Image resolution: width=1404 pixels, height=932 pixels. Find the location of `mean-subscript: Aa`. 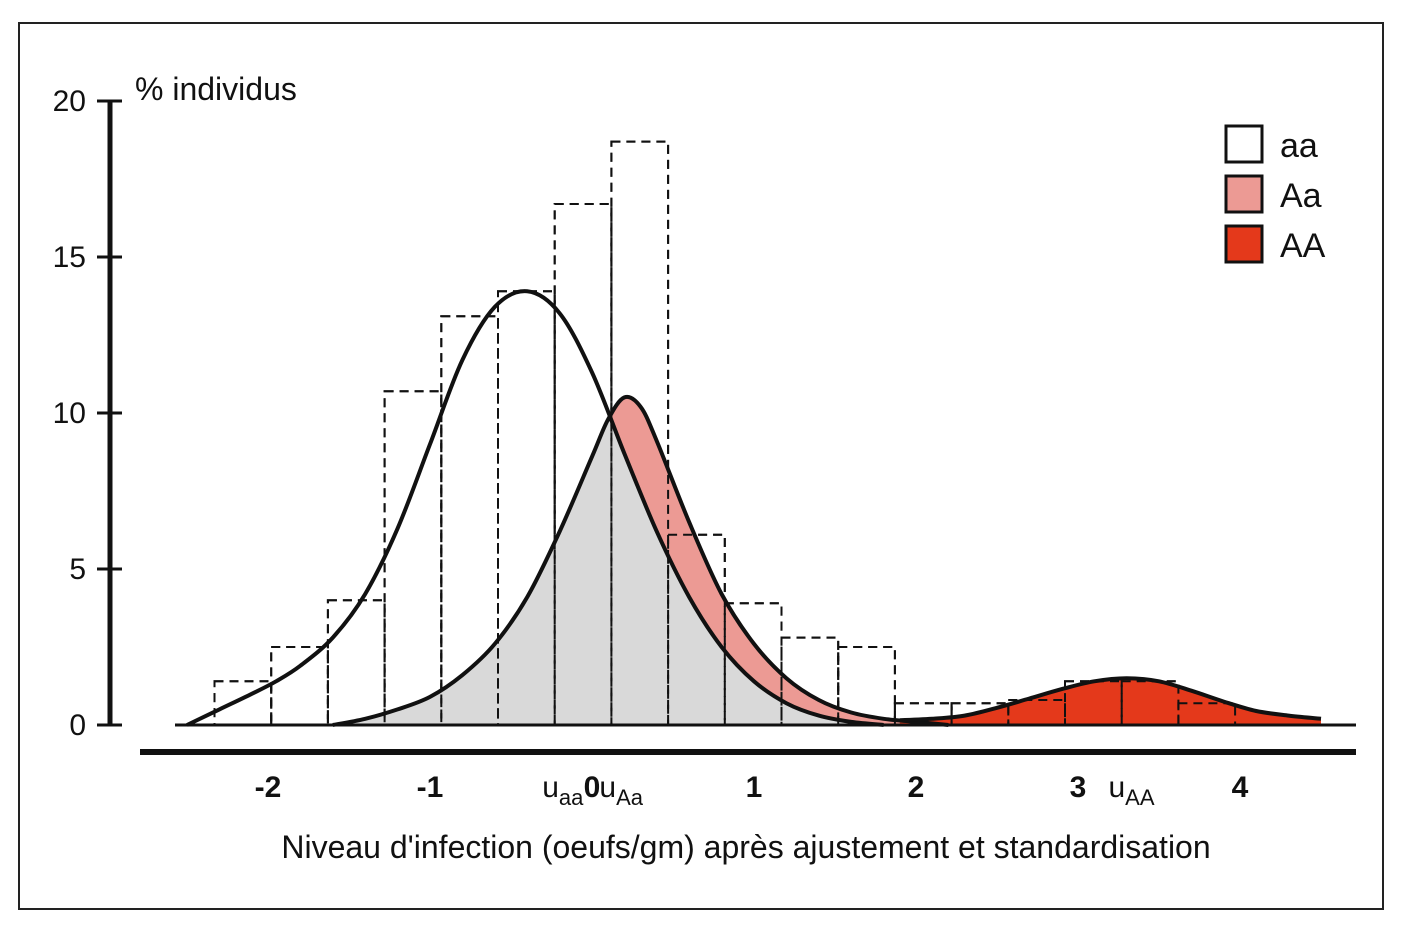

mean-subscript: Aa is located at coordinates (630, 797).